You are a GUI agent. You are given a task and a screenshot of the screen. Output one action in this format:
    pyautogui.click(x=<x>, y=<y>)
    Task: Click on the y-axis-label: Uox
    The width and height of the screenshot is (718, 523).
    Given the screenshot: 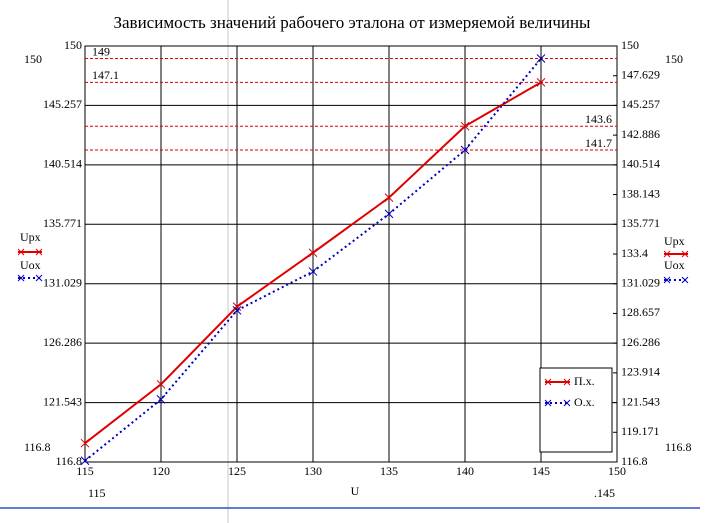 What is the action you would take?
    pyautogui.click(x=30, y=265)
    